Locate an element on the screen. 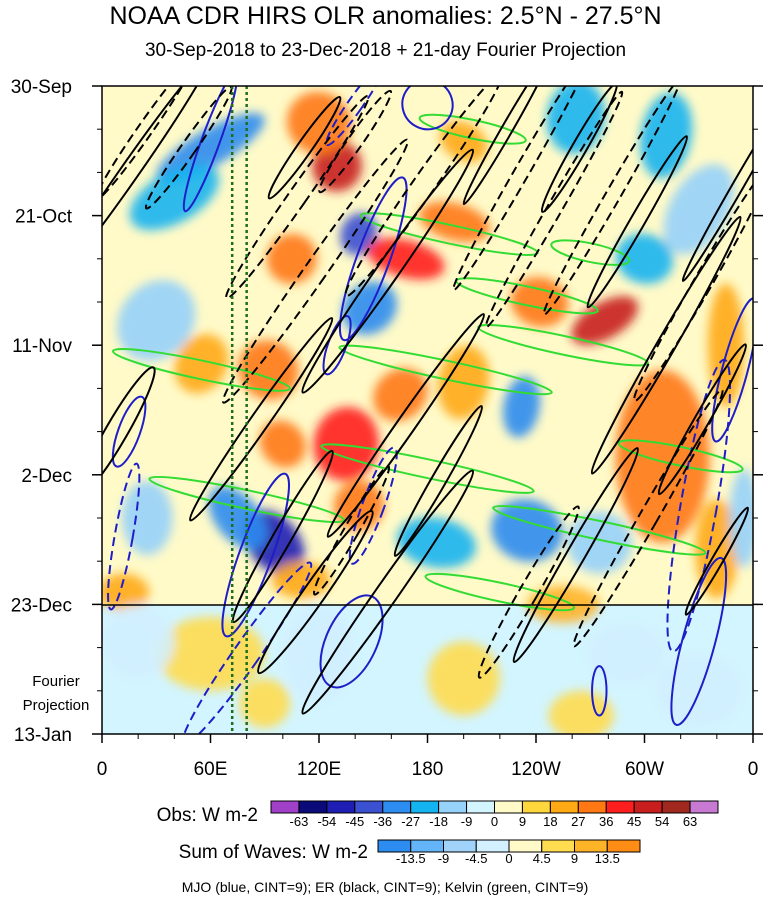  waves-colorbar-label: Sum of Waves: W m-2 is located at coordinates (273, 852).